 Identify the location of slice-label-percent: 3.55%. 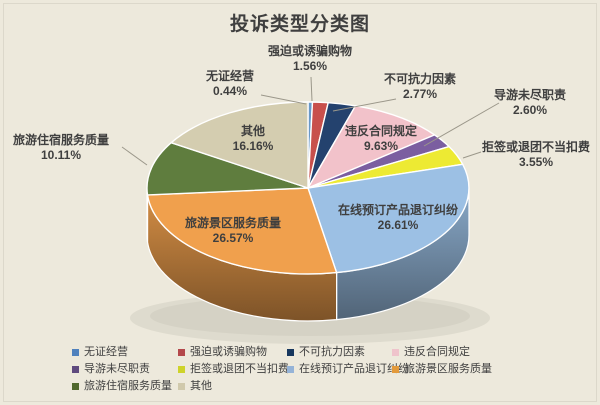
(536, 162).